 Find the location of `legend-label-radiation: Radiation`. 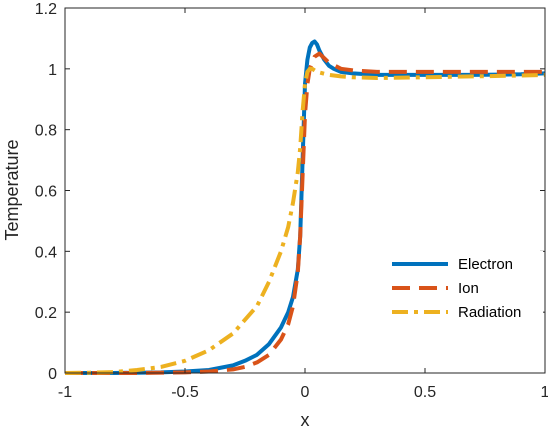

legend-label-radiation: Radiation is located at coordinates (489, 312).